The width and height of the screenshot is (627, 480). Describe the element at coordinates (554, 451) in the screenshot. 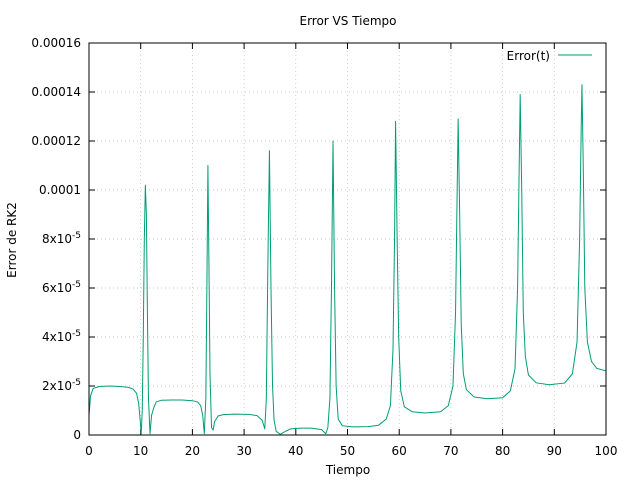

I see `x-tick-label: 90` at that location.